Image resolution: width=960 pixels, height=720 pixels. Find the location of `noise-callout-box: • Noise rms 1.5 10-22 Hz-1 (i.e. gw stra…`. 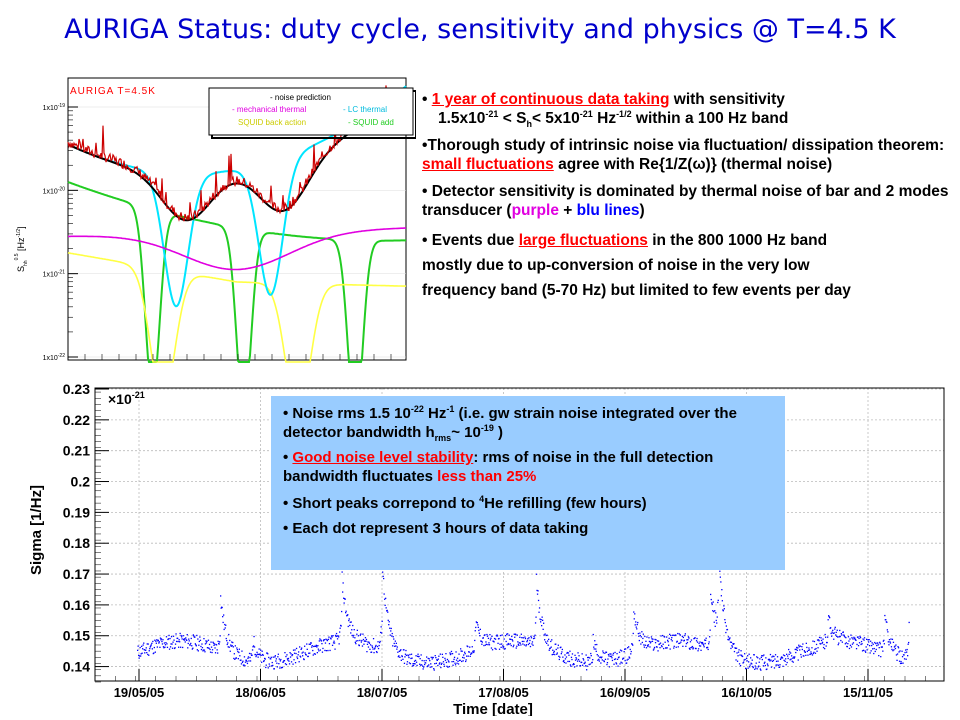

noise-callout-box: • Noise rms 1.5 10-22 Hz-1 (i.e. gw stra… is located at coordinates (528, 483).